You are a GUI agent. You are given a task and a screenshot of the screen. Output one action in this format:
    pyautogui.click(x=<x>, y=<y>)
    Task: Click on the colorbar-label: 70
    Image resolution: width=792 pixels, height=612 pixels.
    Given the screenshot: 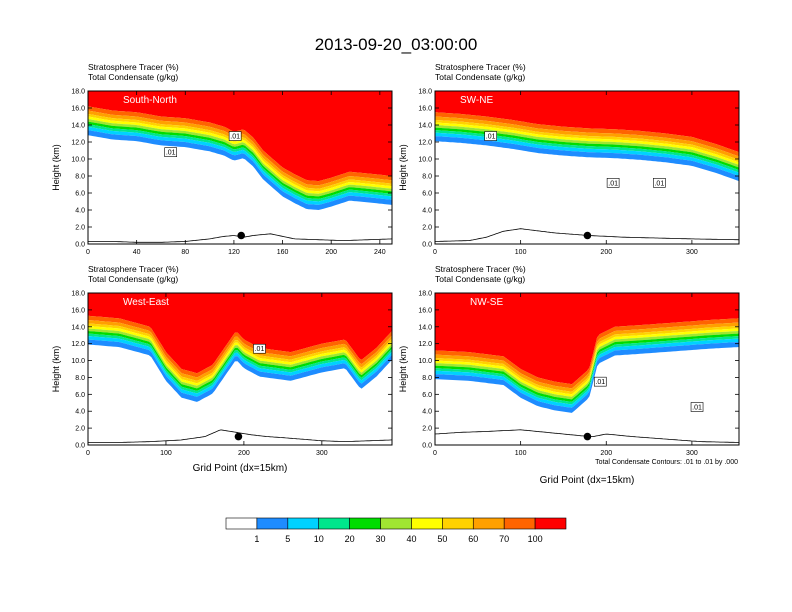 What is the action you would take?
    pyautogui.click(x=504, y=539)
    